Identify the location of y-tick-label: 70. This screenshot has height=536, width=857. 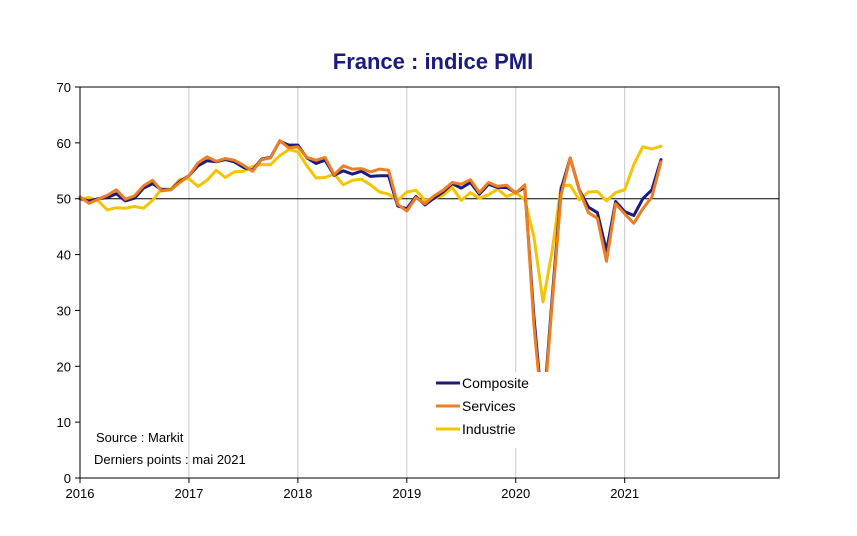
(64, 87).